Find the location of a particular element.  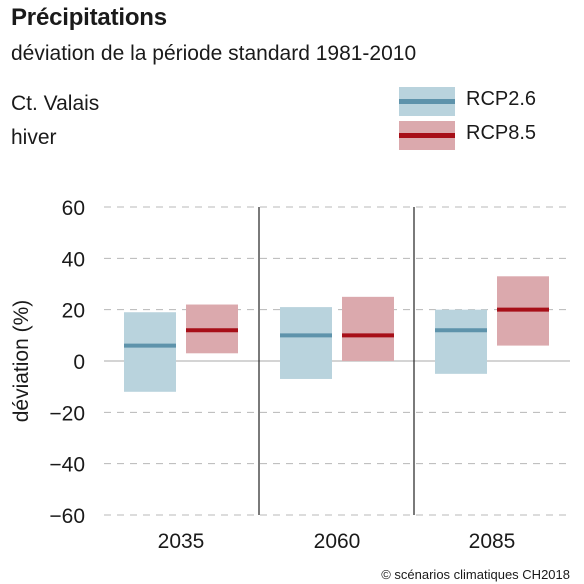

range-band-rcp85 is located at coordinates (368, 328).